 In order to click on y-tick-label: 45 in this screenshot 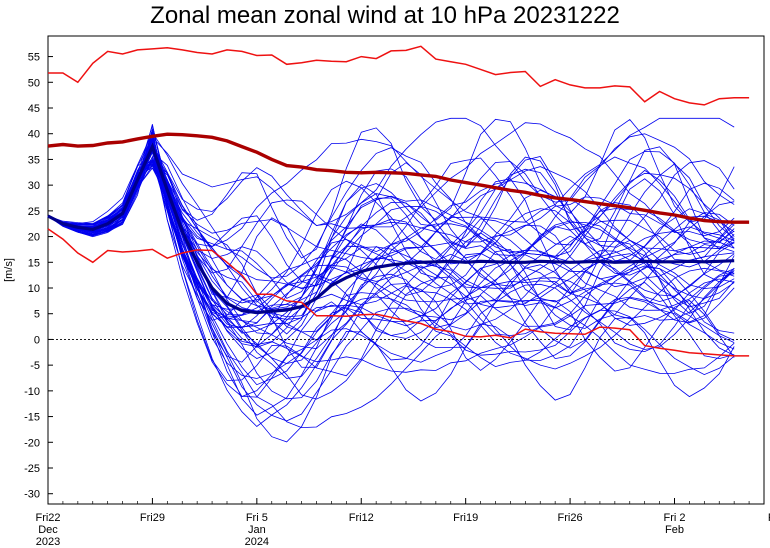, I will do `click(34, 109)`.